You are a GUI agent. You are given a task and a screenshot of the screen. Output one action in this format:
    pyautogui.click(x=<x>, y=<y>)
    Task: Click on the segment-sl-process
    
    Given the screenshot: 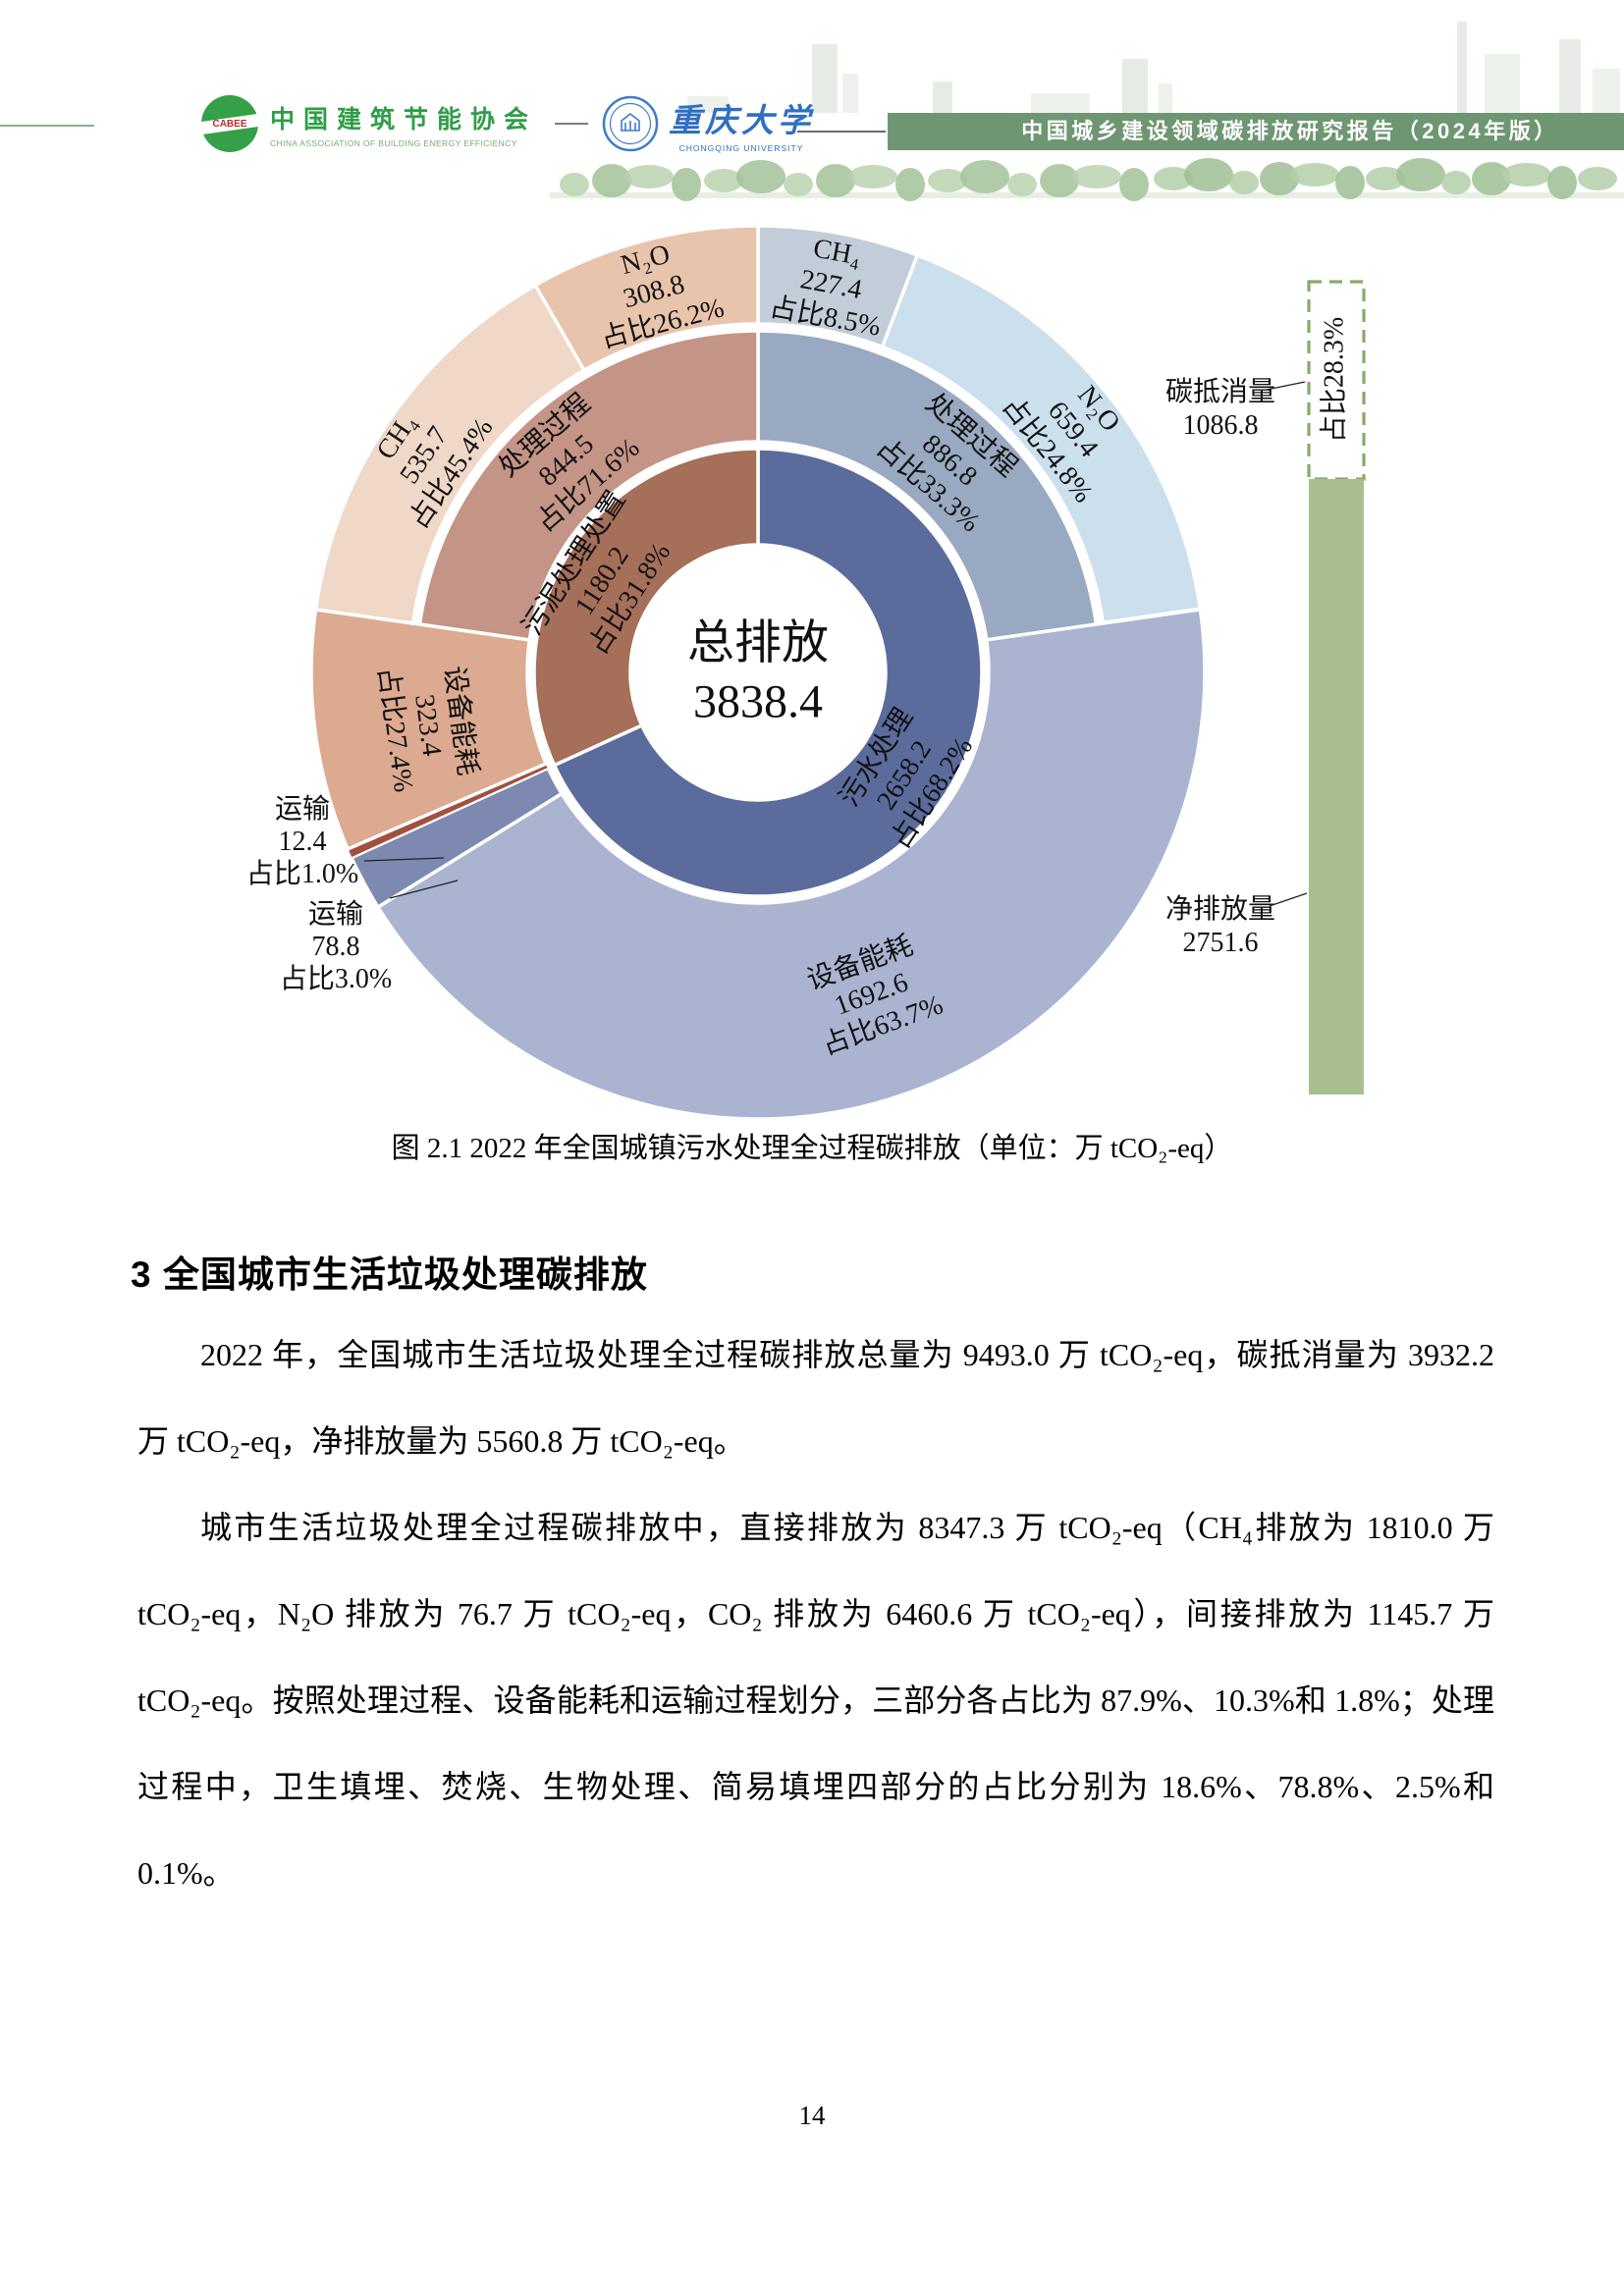 What is the action you would take?
    pyautogui.click(x=588, y=486)
    